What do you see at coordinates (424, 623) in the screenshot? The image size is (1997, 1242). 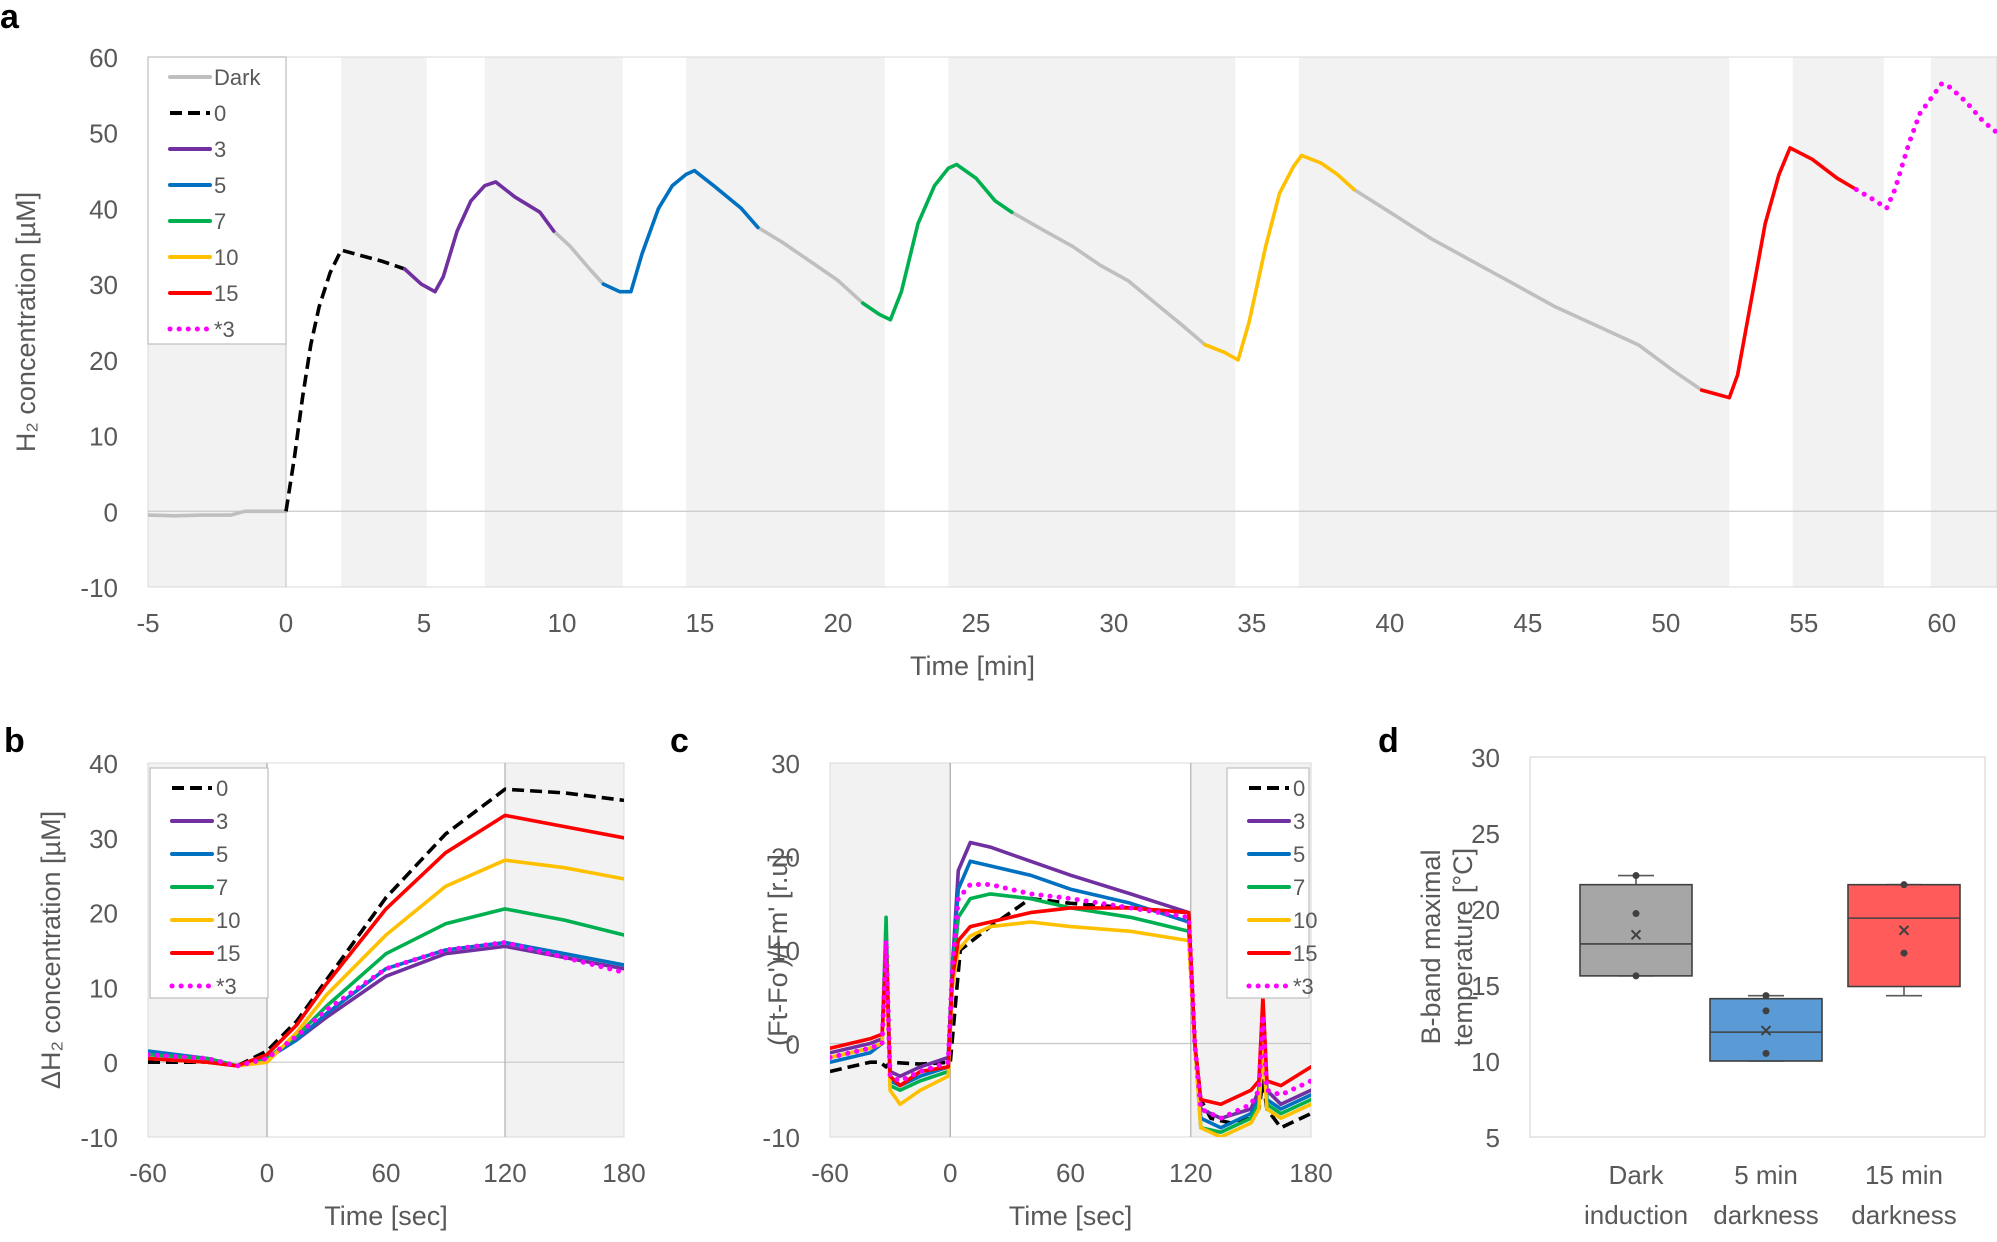 I see `x-tick-label: 5` at bounding box center [424, 623].